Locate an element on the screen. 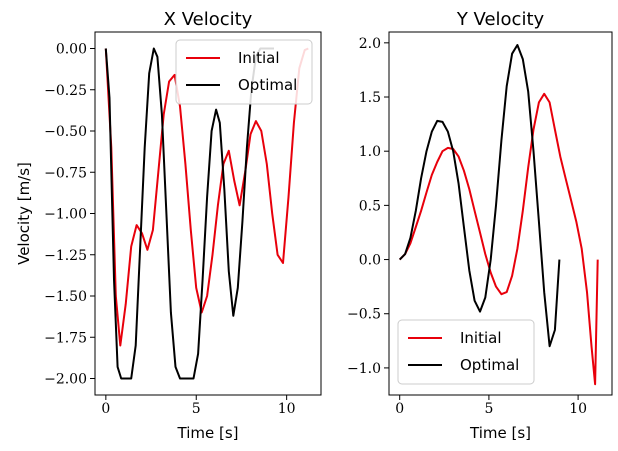  y-tick-label: 0.5 is located at coordinates (370, 206).